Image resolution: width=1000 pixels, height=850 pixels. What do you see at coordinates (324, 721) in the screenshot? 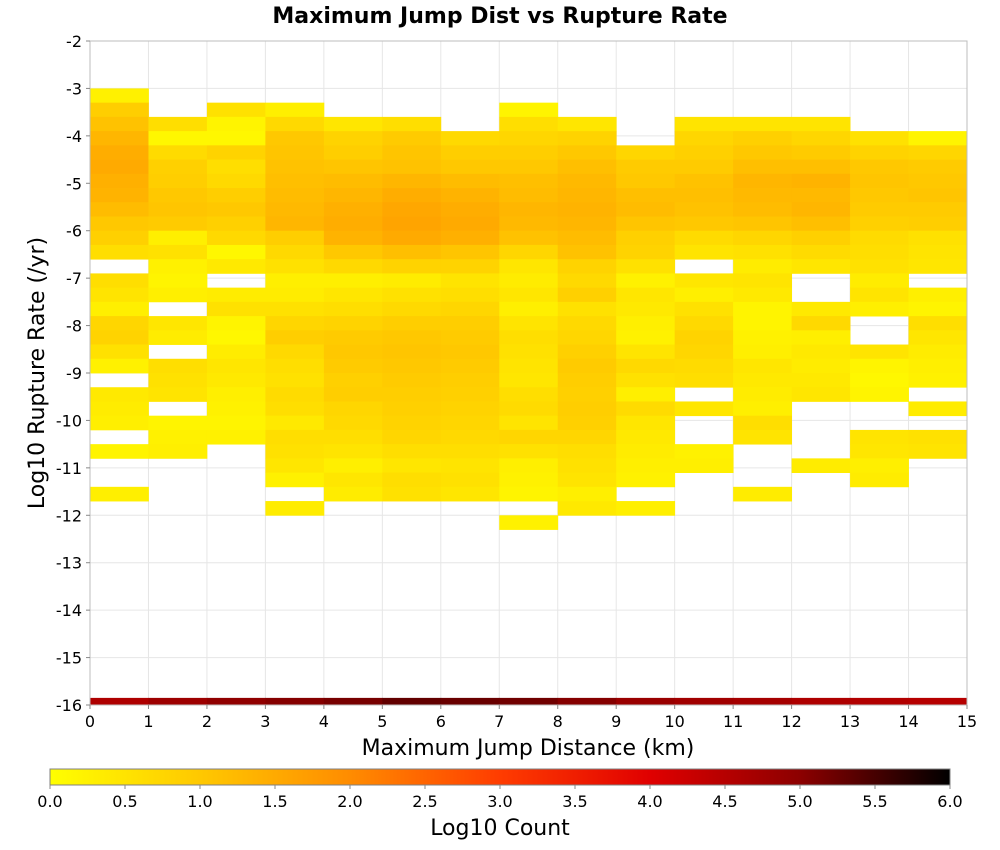
I see `x-tick-label: 4` at bounding box center [324, 721].